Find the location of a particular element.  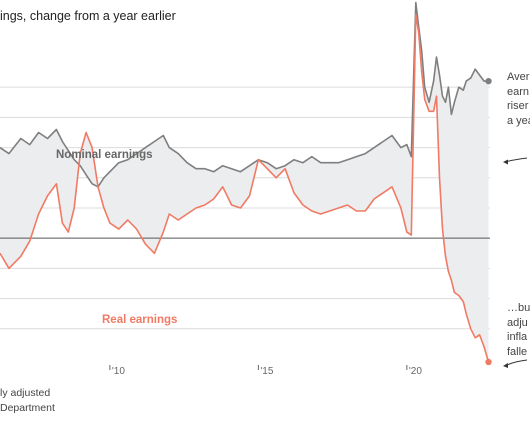

bottom-annotation-line: infla is located at coordinates (517, 337).